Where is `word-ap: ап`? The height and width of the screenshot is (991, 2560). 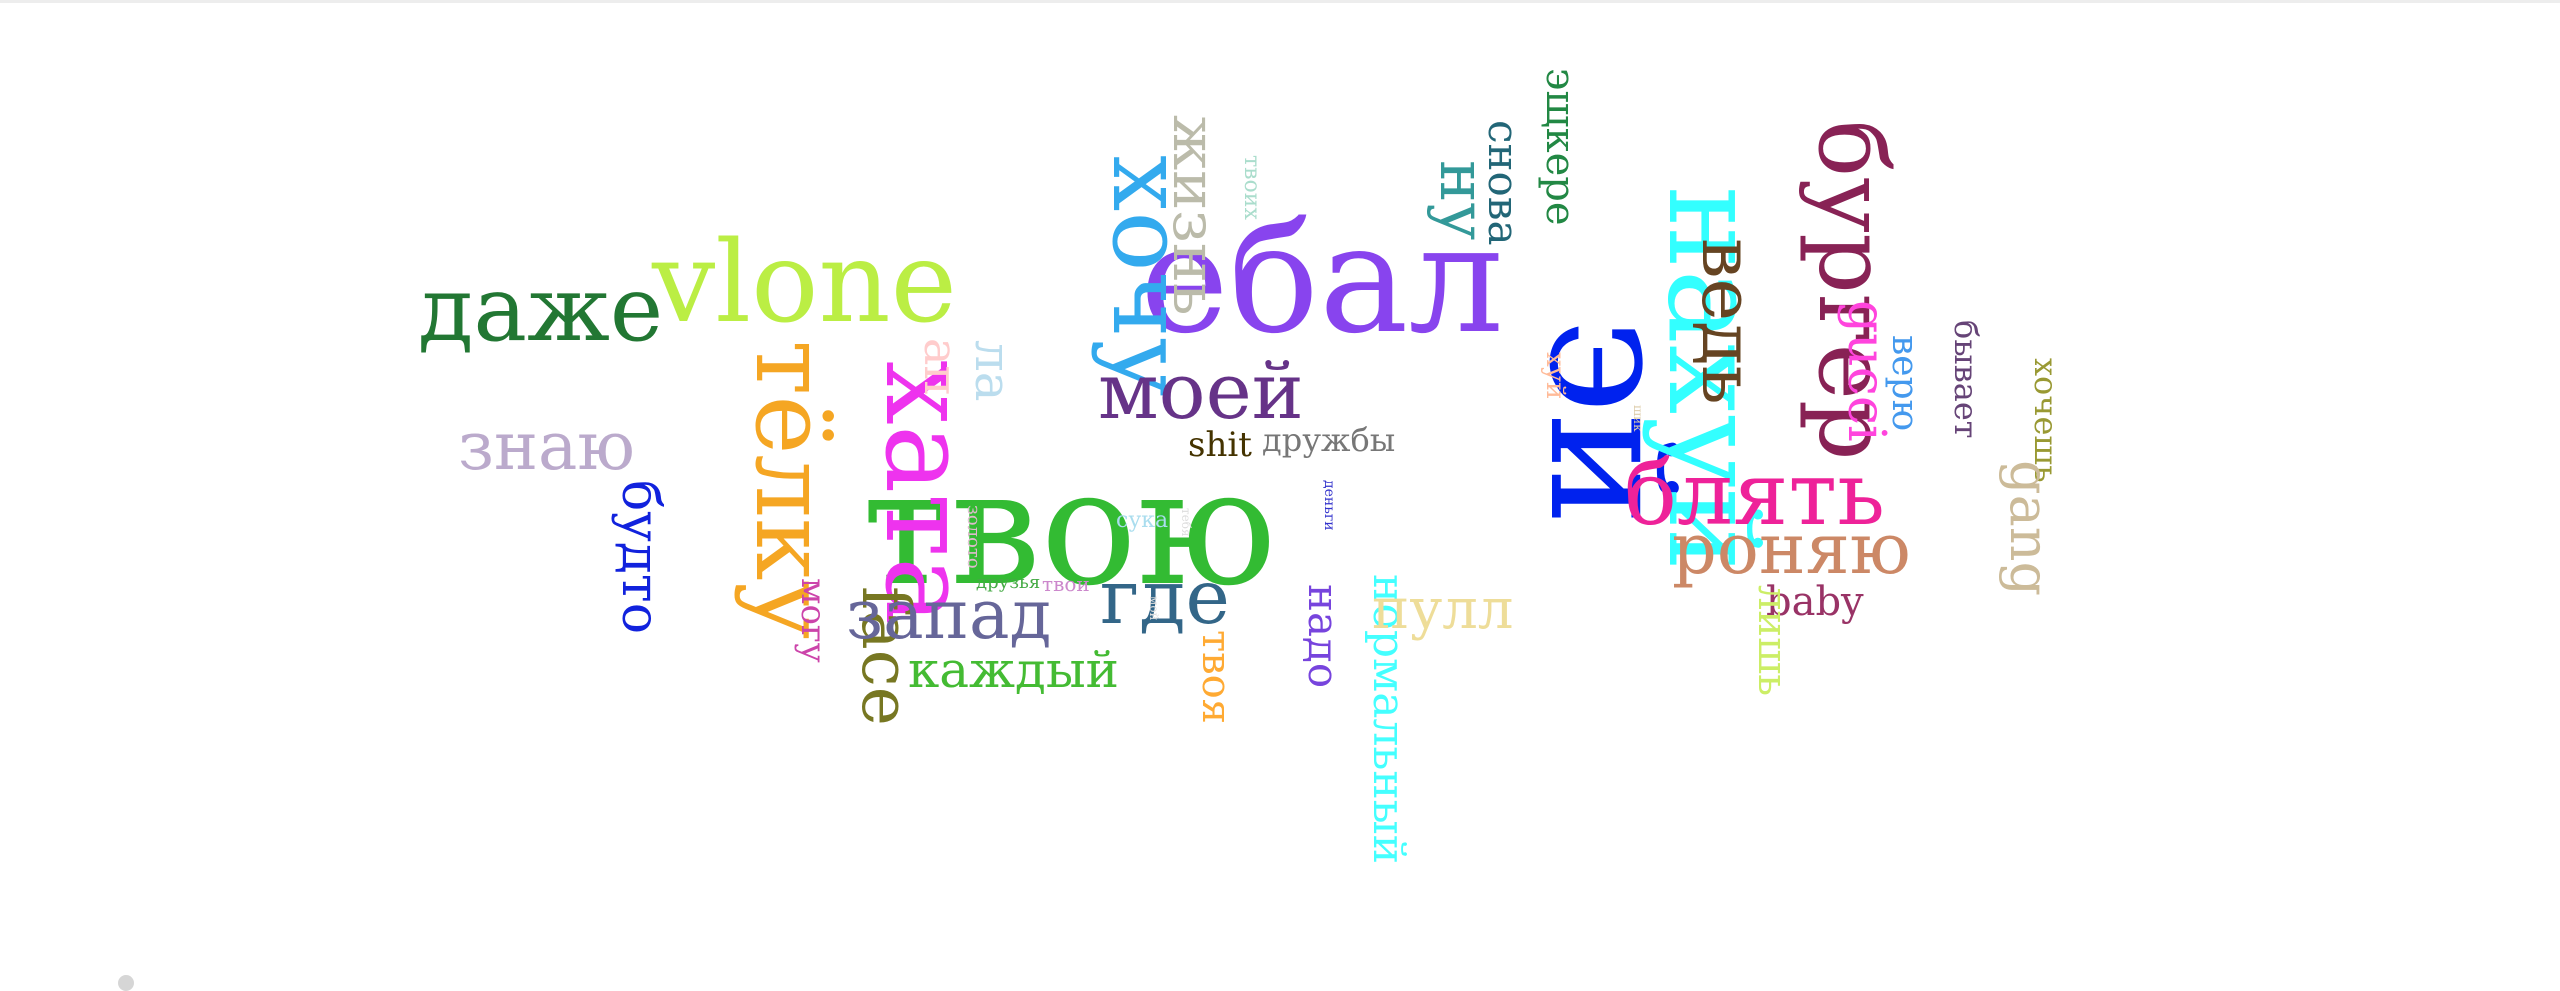 word-ap: ап is located at coordinates (941, 367).